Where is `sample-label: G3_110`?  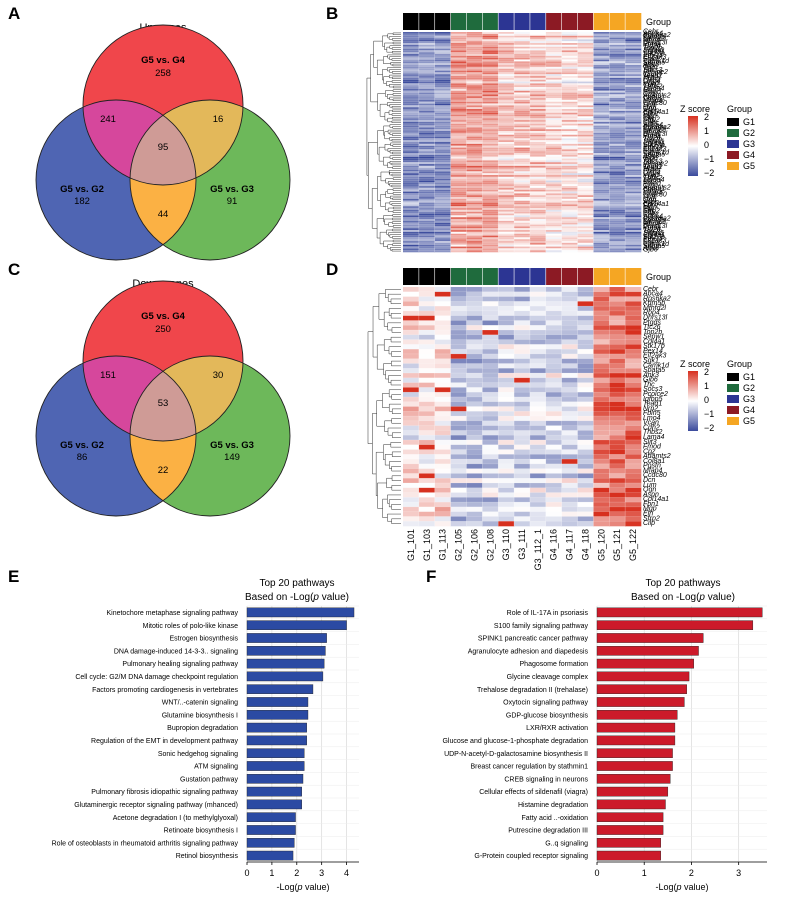
sample-label: G3_110 is located at coordinates (506, 544).